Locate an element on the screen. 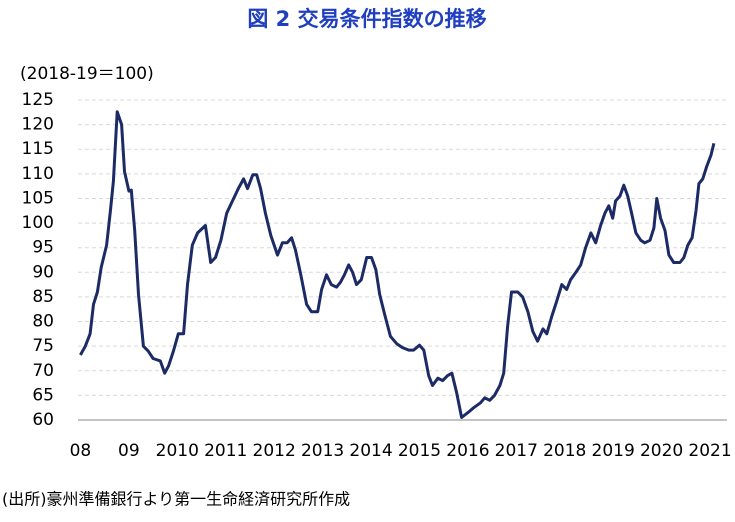 The height and width of the screenshot is (522, 735). x-tick-label: 09 is located at coordinates (129, 451).